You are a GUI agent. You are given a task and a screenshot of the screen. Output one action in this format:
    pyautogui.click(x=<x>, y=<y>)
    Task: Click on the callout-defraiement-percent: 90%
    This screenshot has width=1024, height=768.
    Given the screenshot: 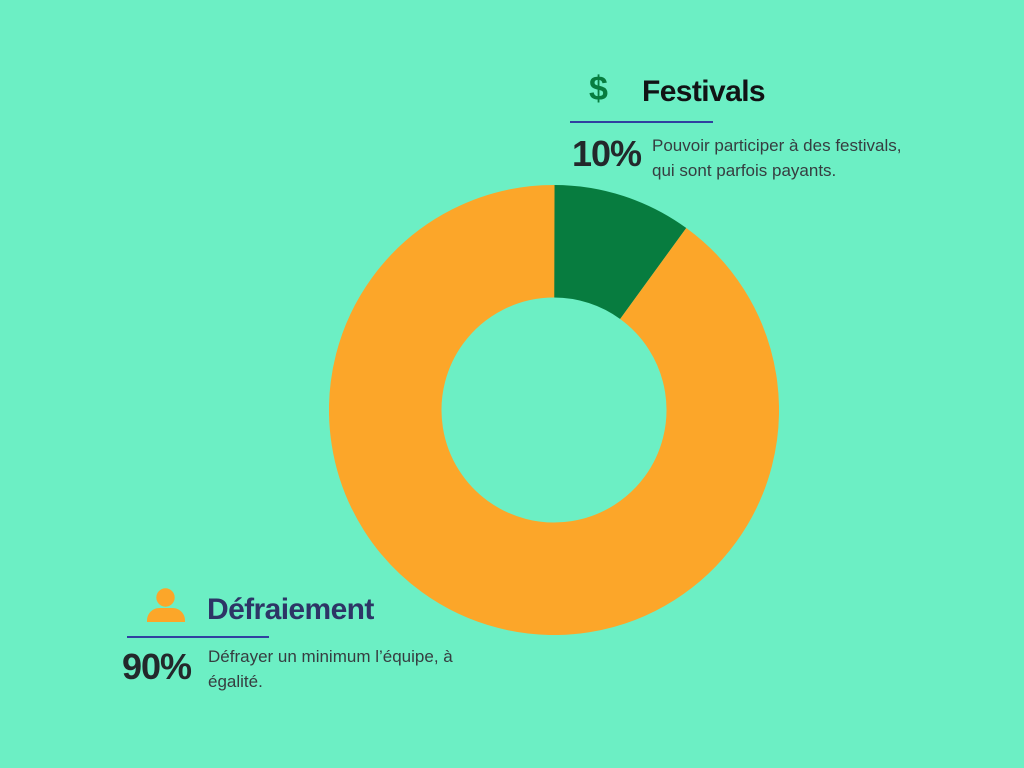 What is the action you would take?
    pyautogui.click(x=157, y=666)
    